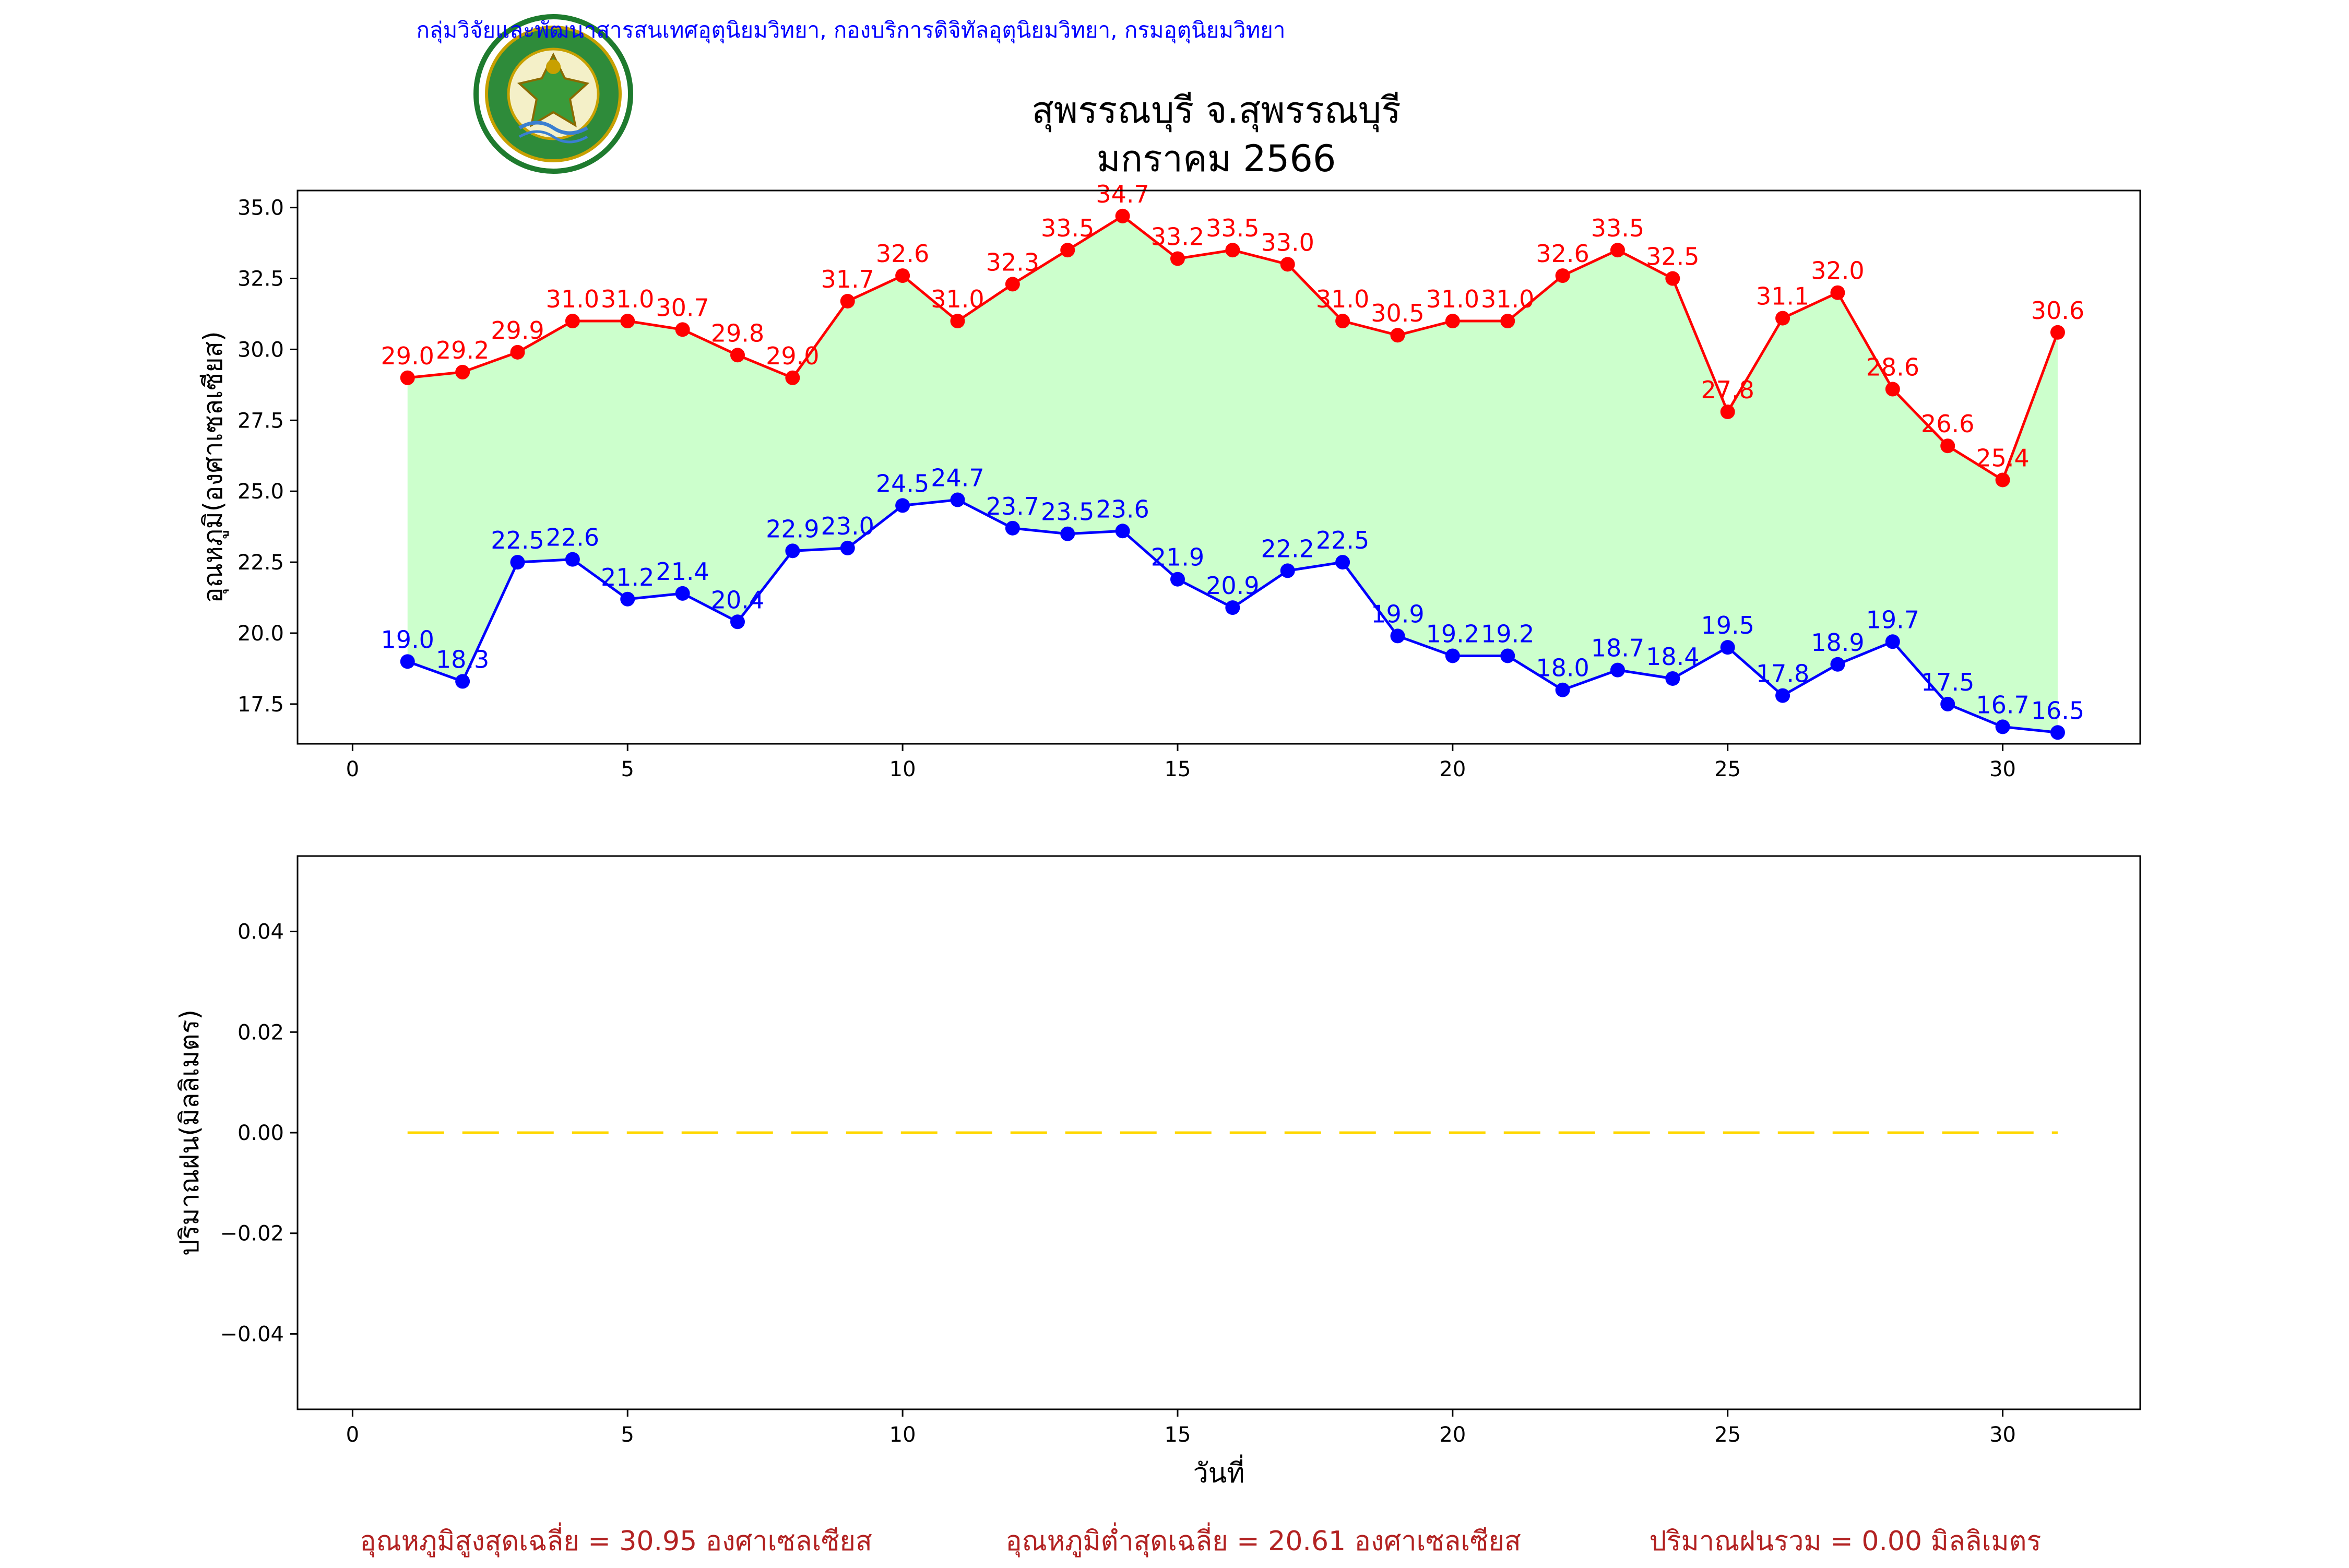  Describe the element at coordinates (627, 1435) in the screenshot. I see `rainfall-x-tick-label: 5` at that location.